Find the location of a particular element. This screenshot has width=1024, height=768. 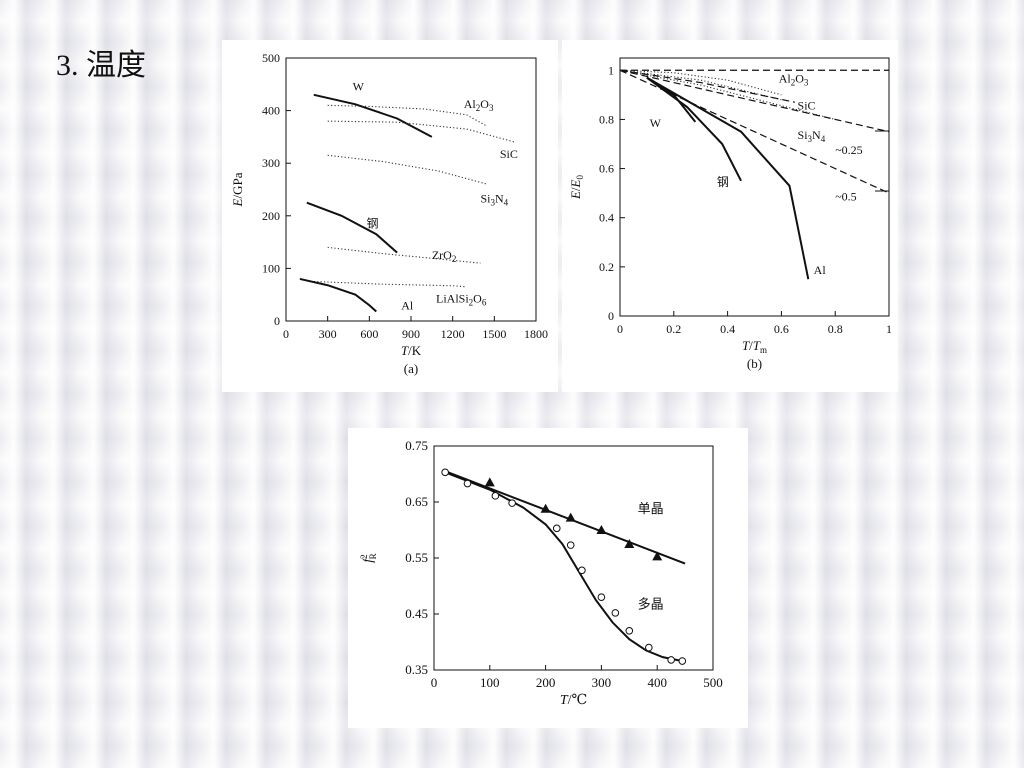

series-line-~0.25 is located at coordinates (754, 101).